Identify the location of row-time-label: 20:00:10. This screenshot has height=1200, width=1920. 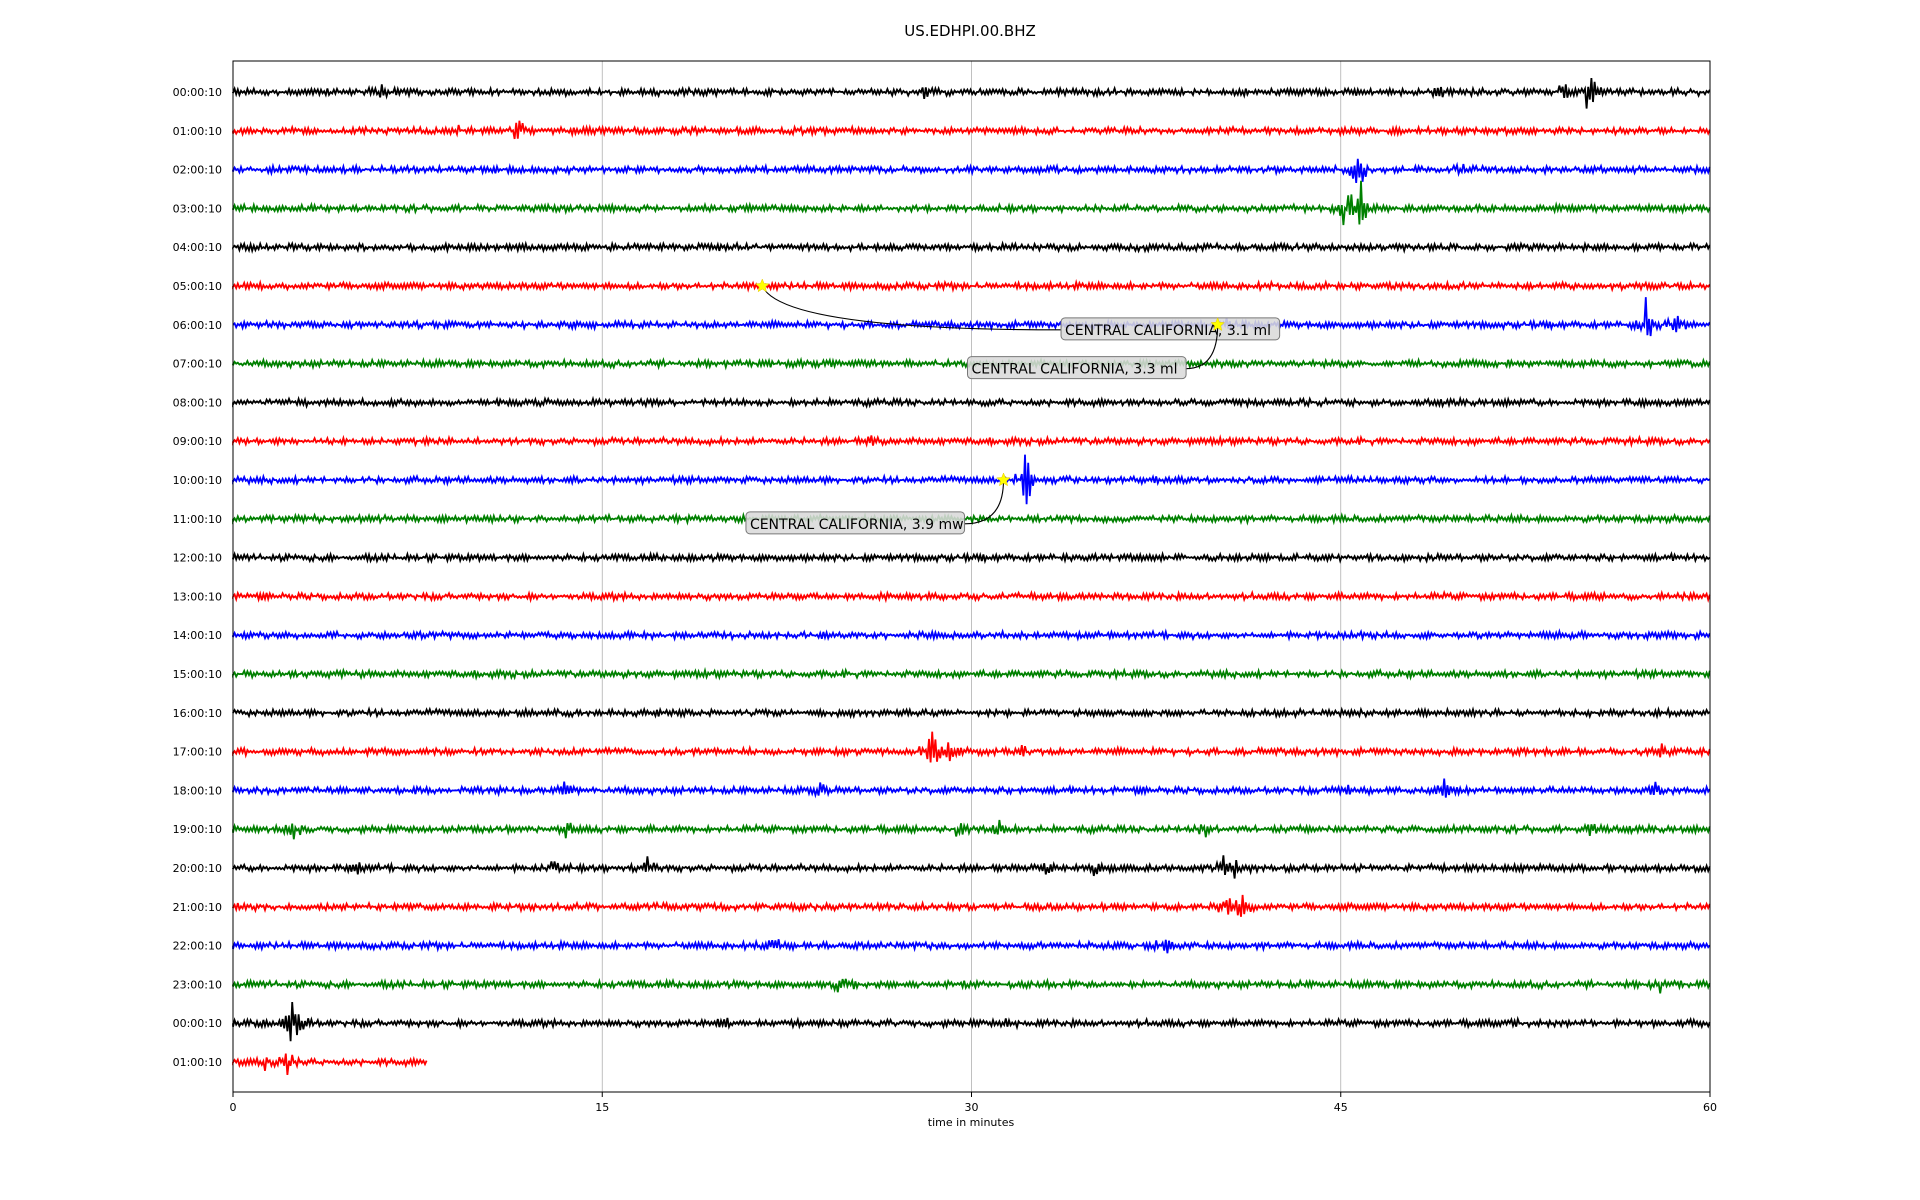
(197, 868).